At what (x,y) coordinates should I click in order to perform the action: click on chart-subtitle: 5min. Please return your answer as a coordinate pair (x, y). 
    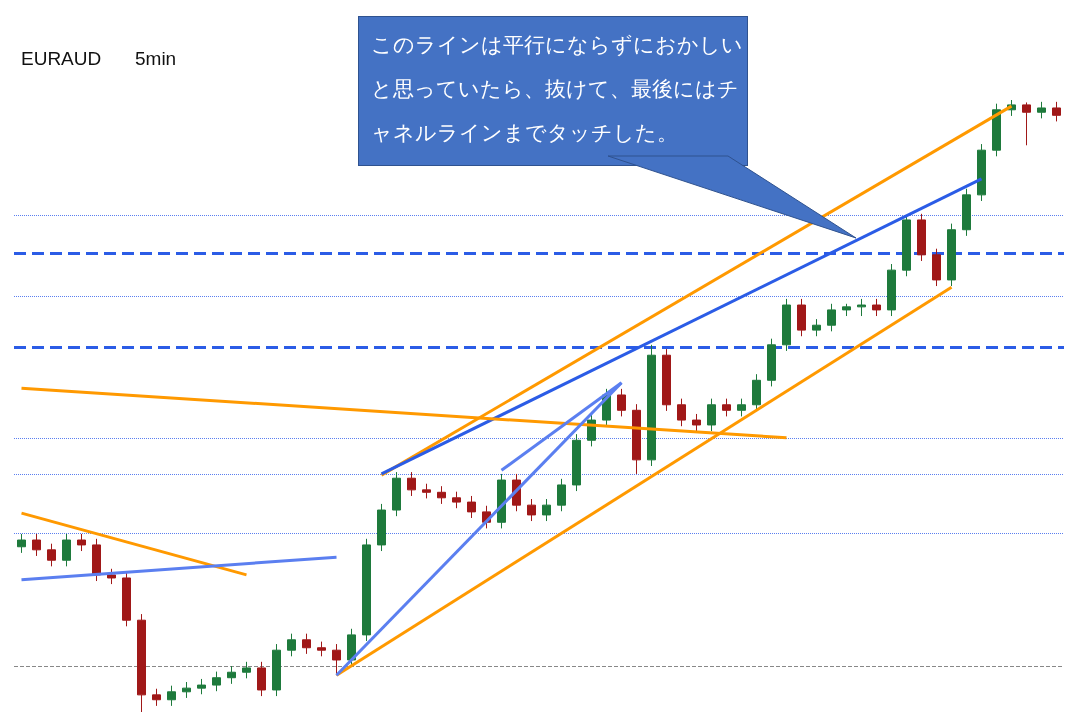
    Looking at the image, I should click on (156, 58).